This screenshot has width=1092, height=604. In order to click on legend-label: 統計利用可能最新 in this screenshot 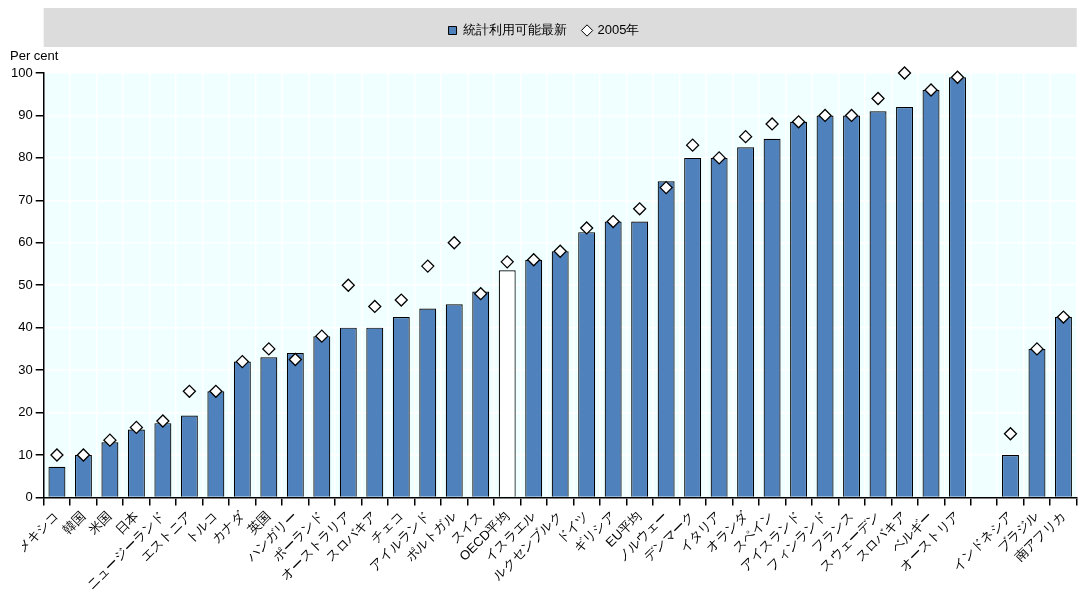, I will do `click(515, 30)`.